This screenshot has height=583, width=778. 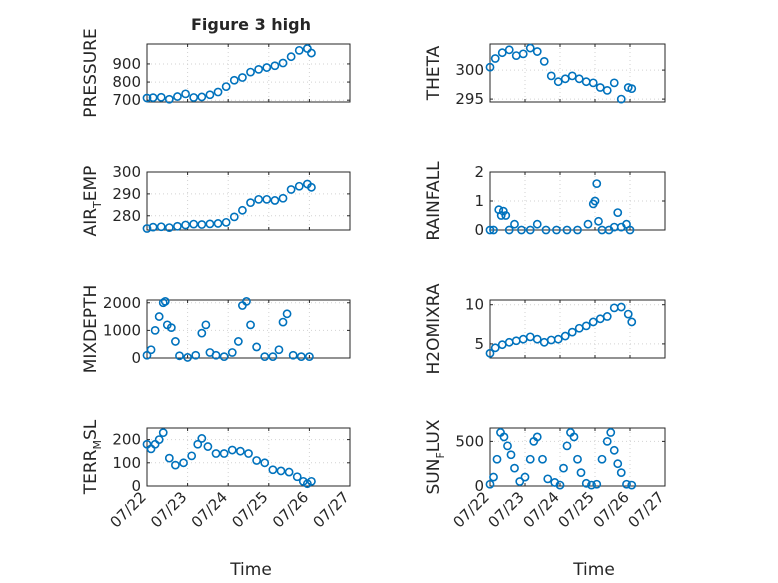 I want to click on y-tick-label: 700, so click(x=126, y=100).